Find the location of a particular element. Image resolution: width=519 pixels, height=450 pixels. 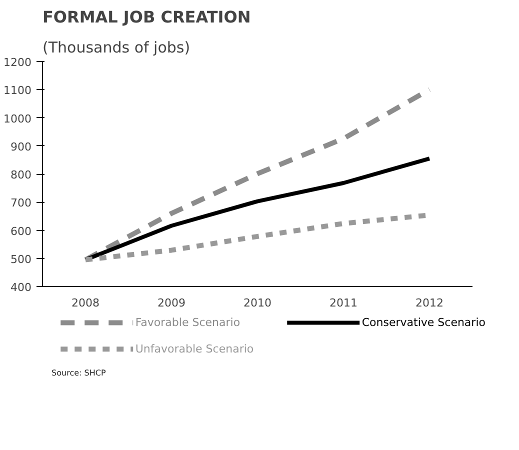

x-tick-label: 2011 is located at coordinates (344, 303).